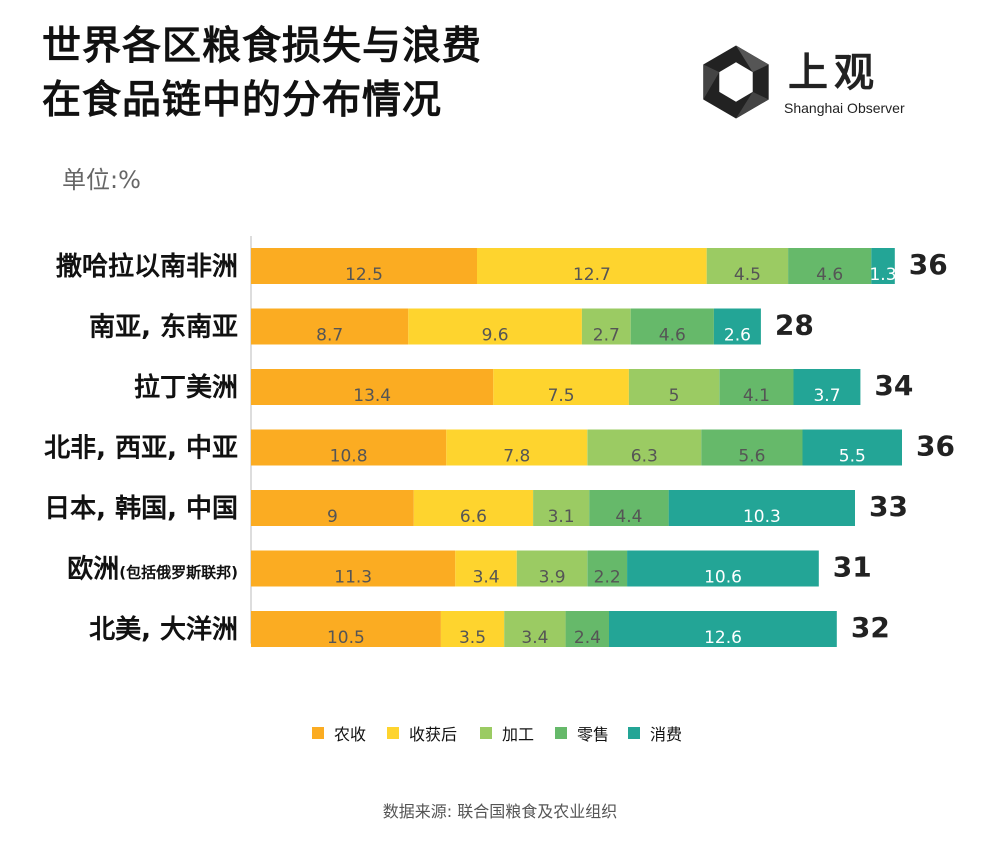 This screenshot has width=1000, height=865. Describe the element at coordinates (870, 627) in the screenshot. I see `total-value-label: 32` at that location.